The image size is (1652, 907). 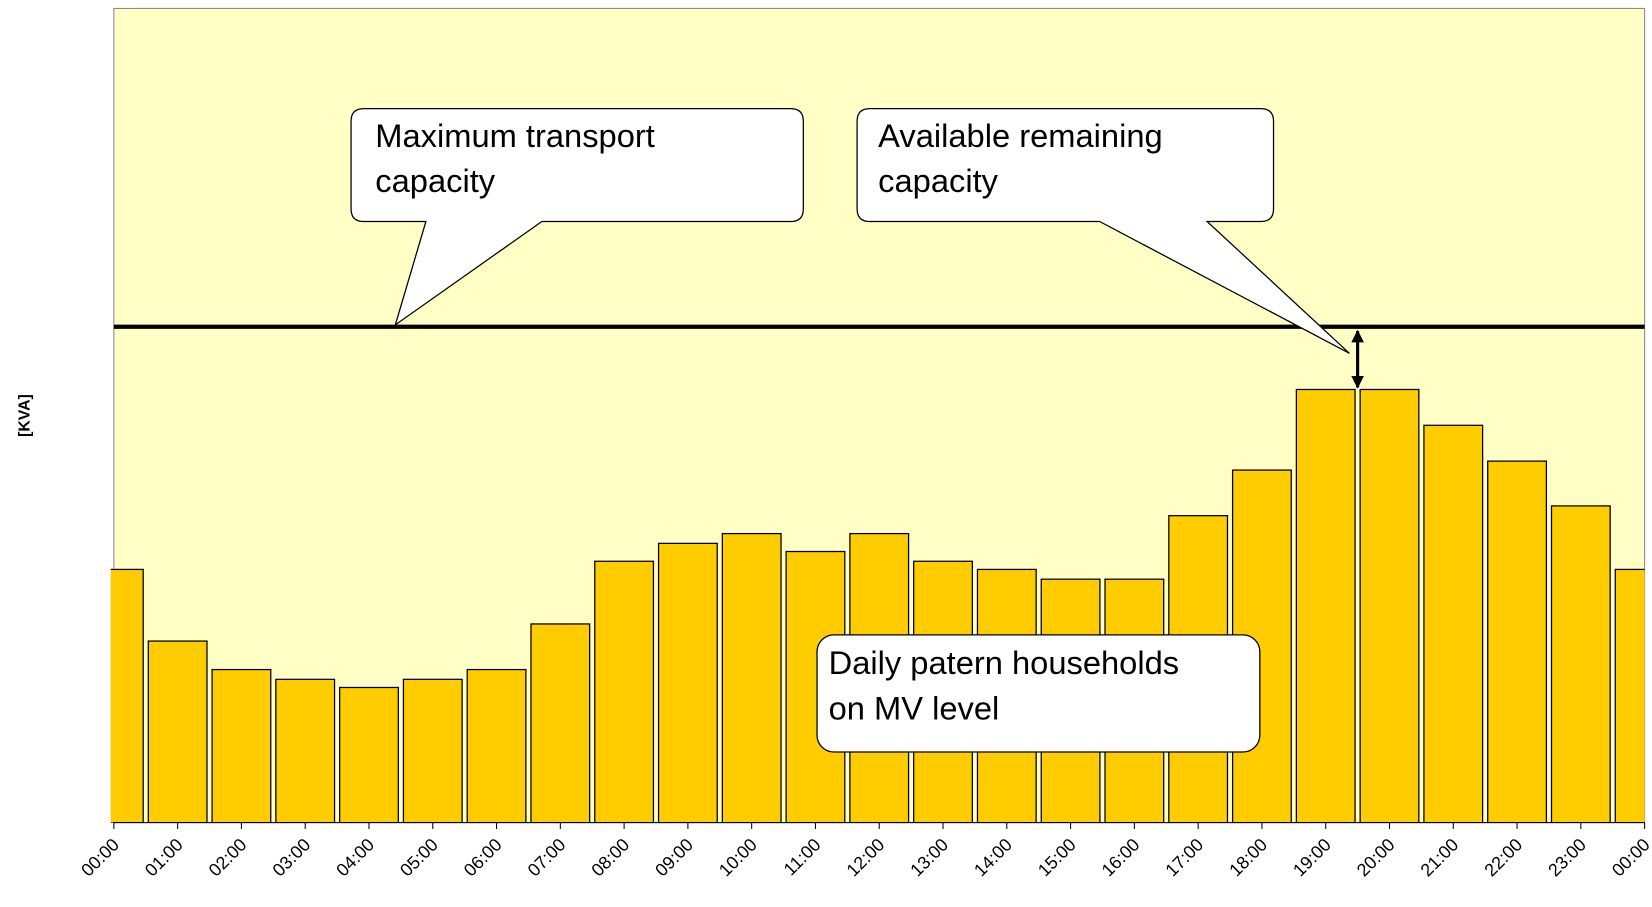 What do you see at coordinates (1020, 135) in the screenshot?
I see `callout-text: Available remaining` at bounding box center [1020, 135].